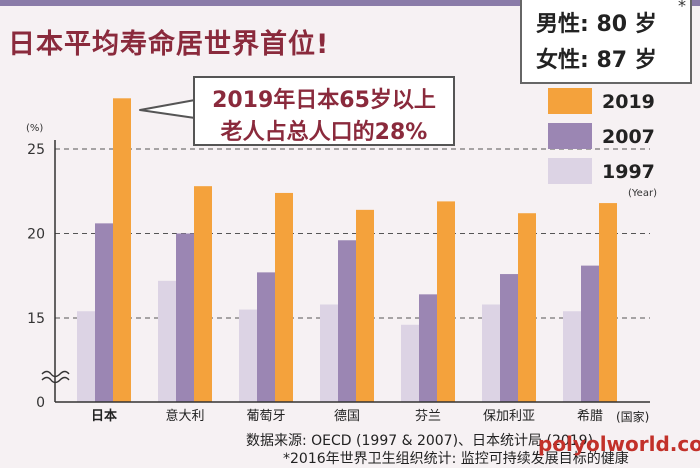 Image resolution: width=700 pixels, height=468 pixels. I want to click on y-unit-label: (%), so click(34, 128).